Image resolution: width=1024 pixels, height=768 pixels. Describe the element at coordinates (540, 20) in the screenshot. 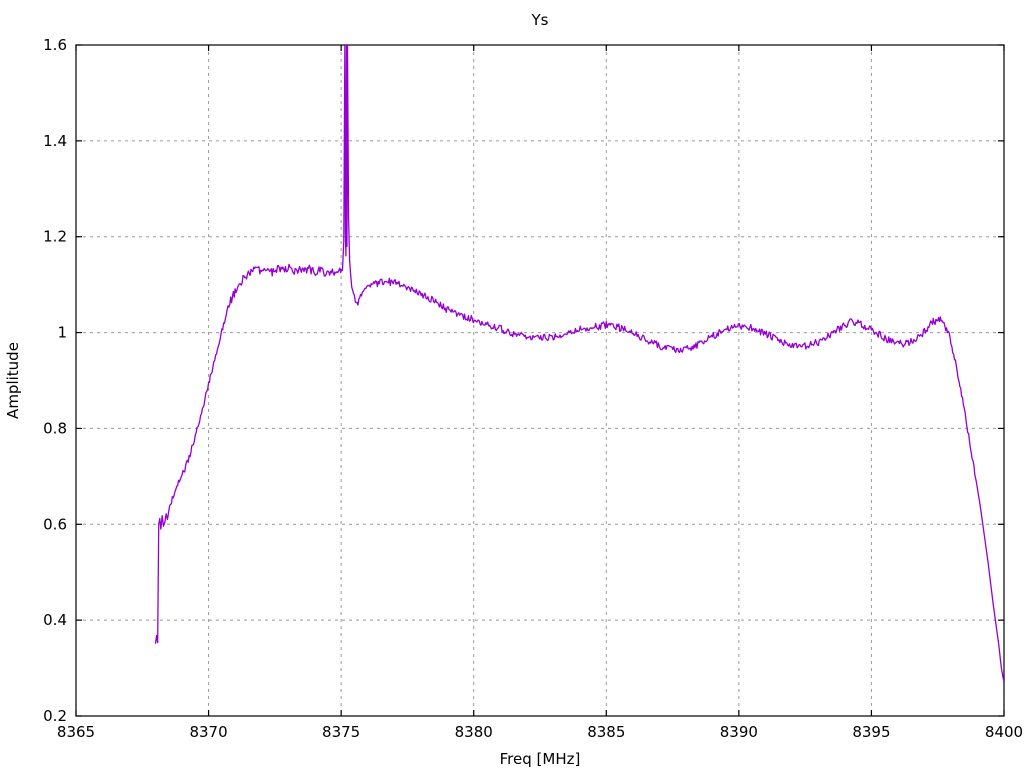

I see `chart-title: Ys` at that location.